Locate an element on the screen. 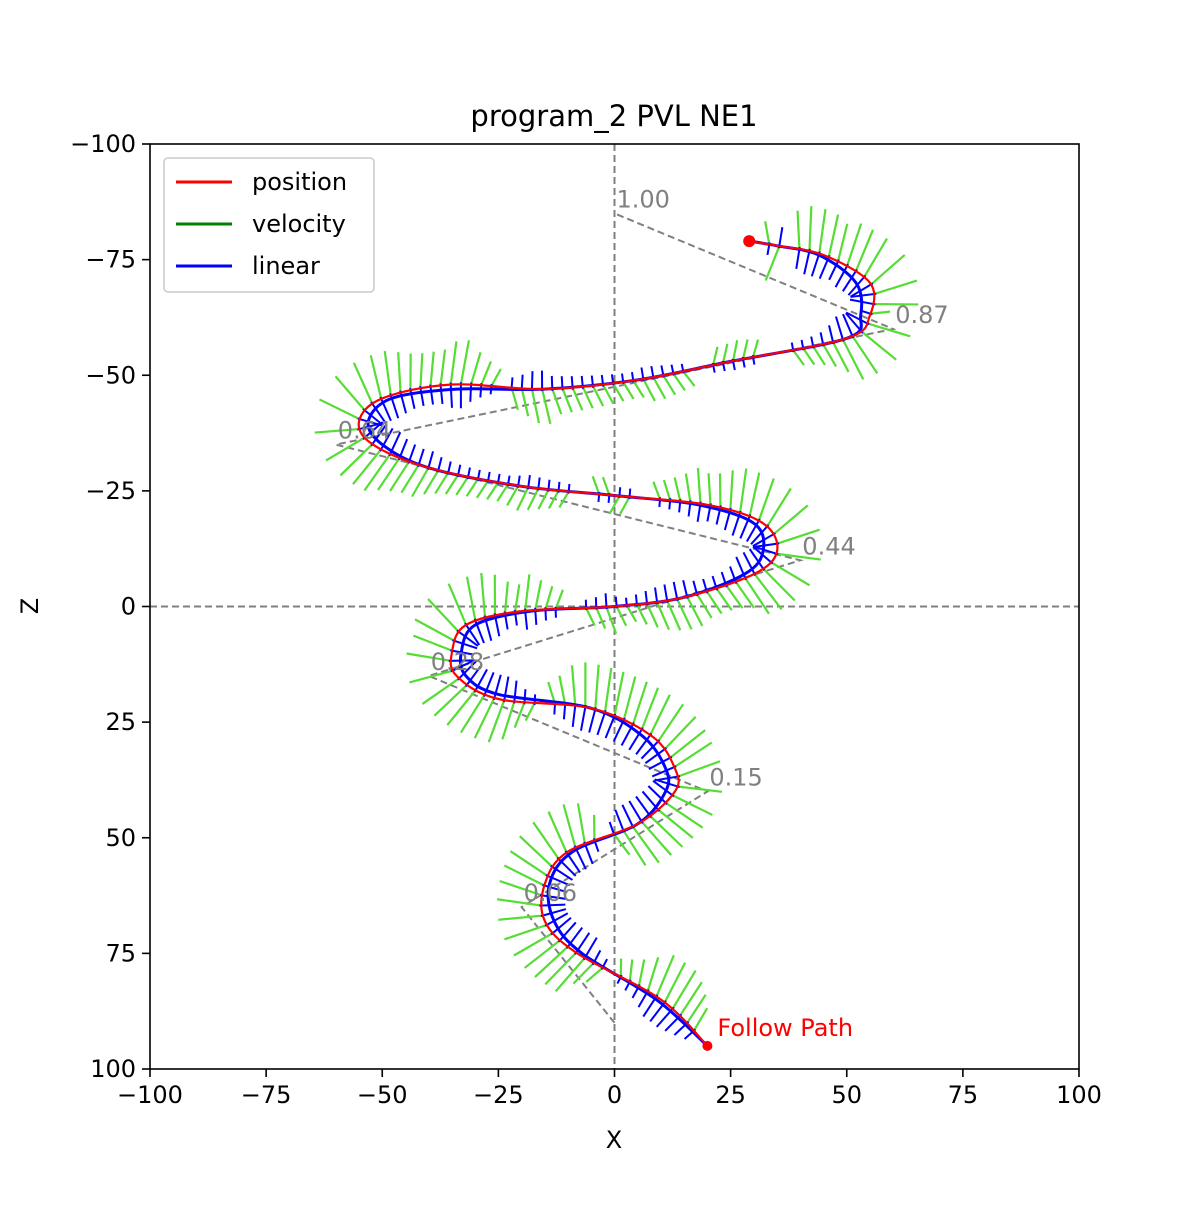 The height and width of the screenshot is (1205, 1200). legend-label-linear: linear is located at coordinates (286, 266).